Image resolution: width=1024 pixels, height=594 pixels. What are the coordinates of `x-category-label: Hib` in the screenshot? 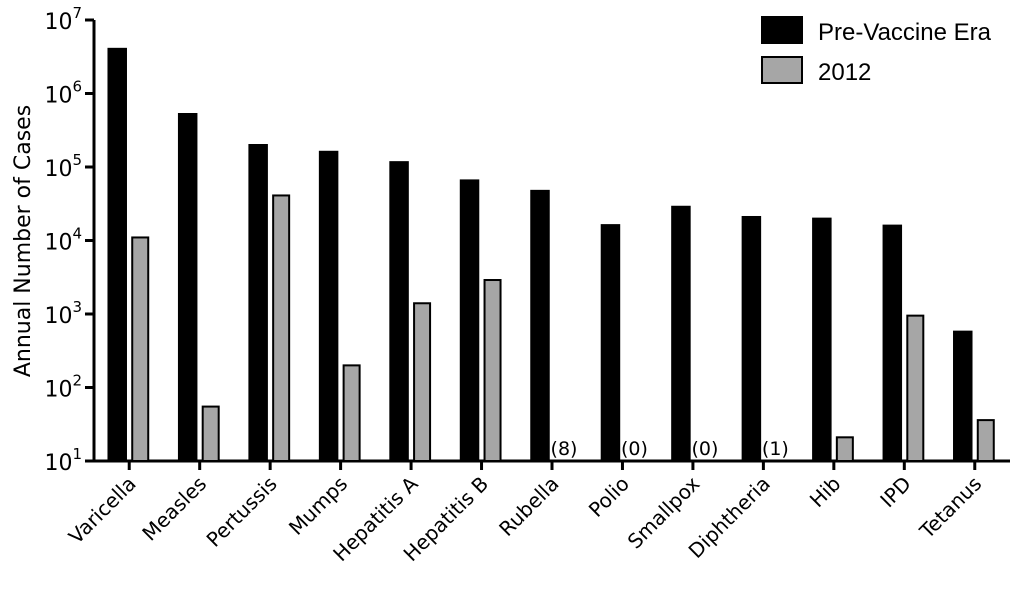 It's located at (825, 492).